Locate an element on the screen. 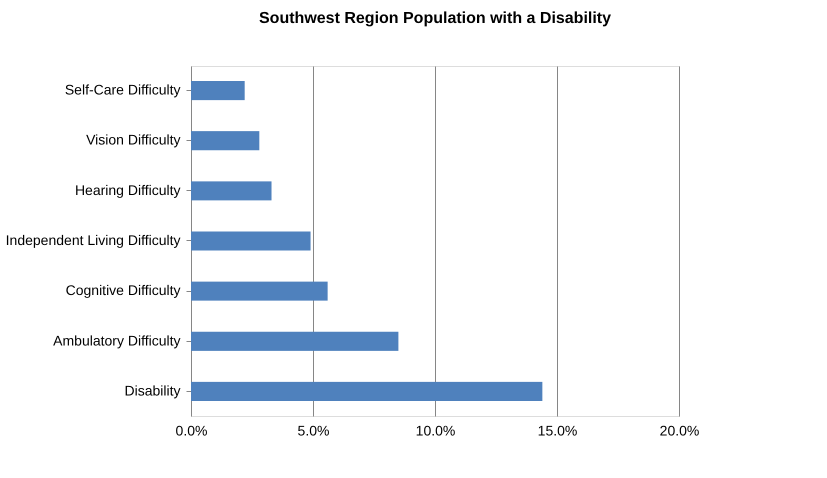  y-tick-label: Disability is located at coordinates (152, 390).